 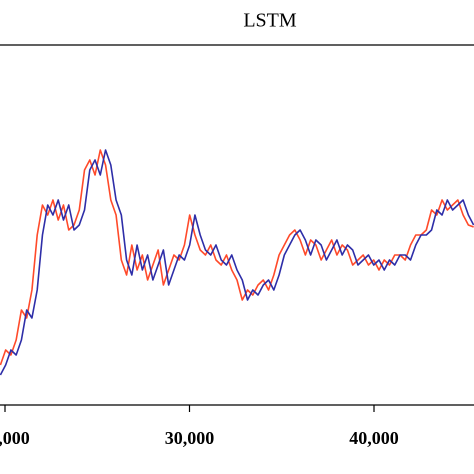 I want to click on x-tick-label: 30,000, so click(x=190, y=438).